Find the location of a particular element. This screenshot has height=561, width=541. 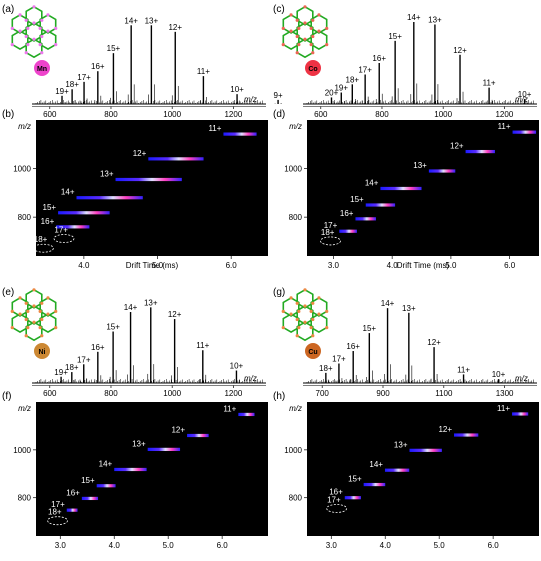

ms-panel-letter: (a) is located at coordinates (8, 9).